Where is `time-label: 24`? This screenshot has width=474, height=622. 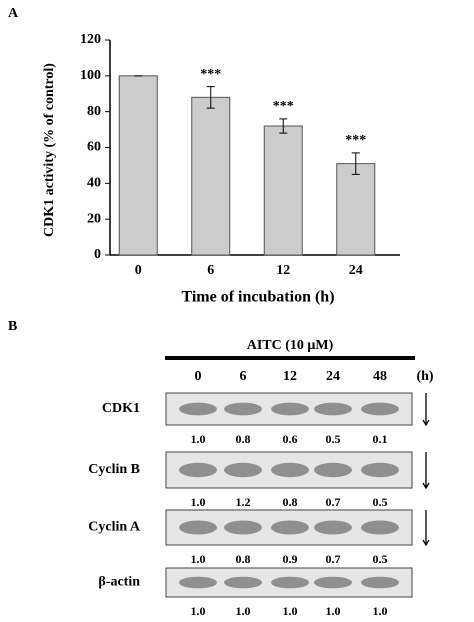 time-label: 24 is located at coordinates (333, 376).